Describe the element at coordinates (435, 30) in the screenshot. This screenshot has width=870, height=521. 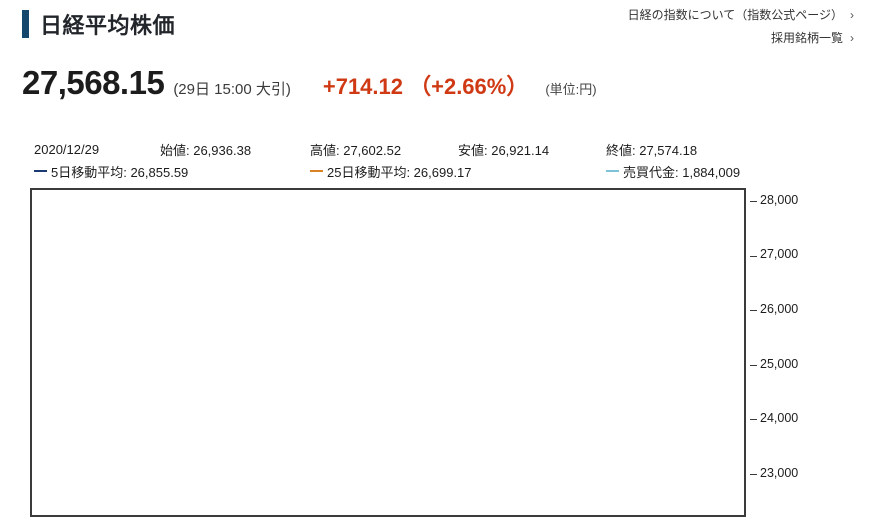
I see `page-header: 日経平均株価 日経の指数について（指数公式ページ） › 採用銘柄一覧 ›` at that location.